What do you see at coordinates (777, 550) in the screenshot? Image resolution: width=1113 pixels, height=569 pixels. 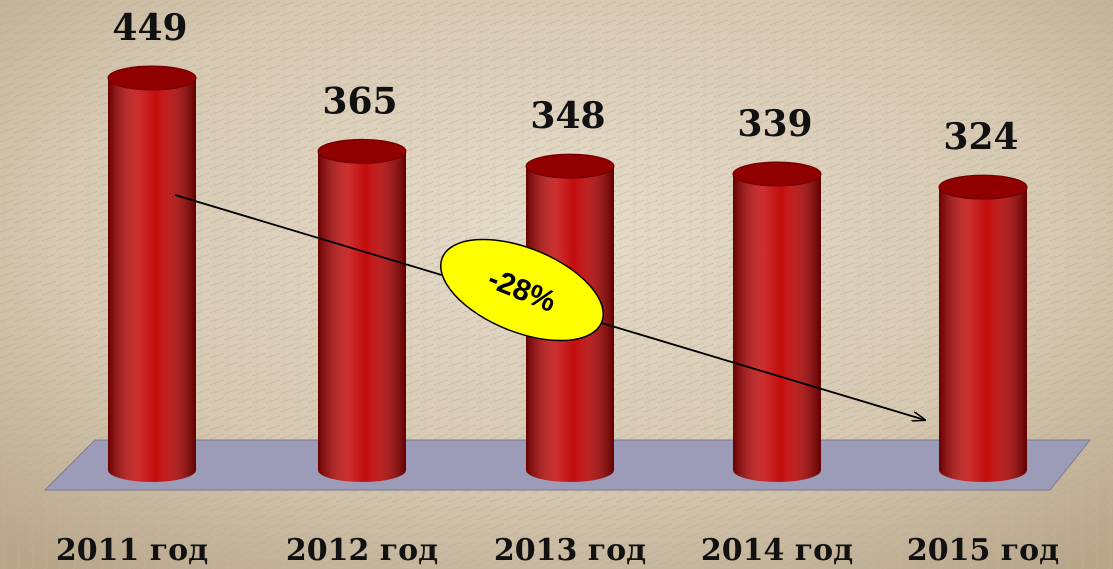 I see `x-tick-label: 2014 год` at bounding box center [777, 550].